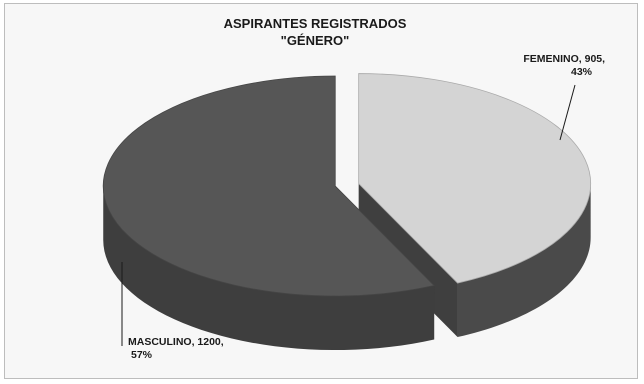  I want to click on slice-label-masculino-line1: MASCULINO, 1200,, so click(176, 342).